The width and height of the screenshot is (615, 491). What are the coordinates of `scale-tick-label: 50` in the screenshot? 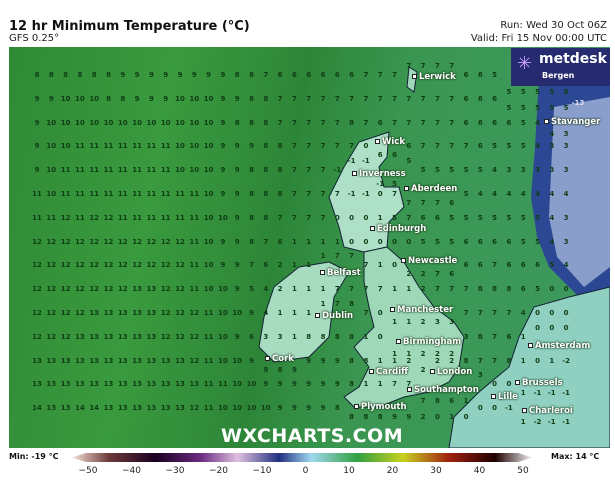 It's located at (523, 471).